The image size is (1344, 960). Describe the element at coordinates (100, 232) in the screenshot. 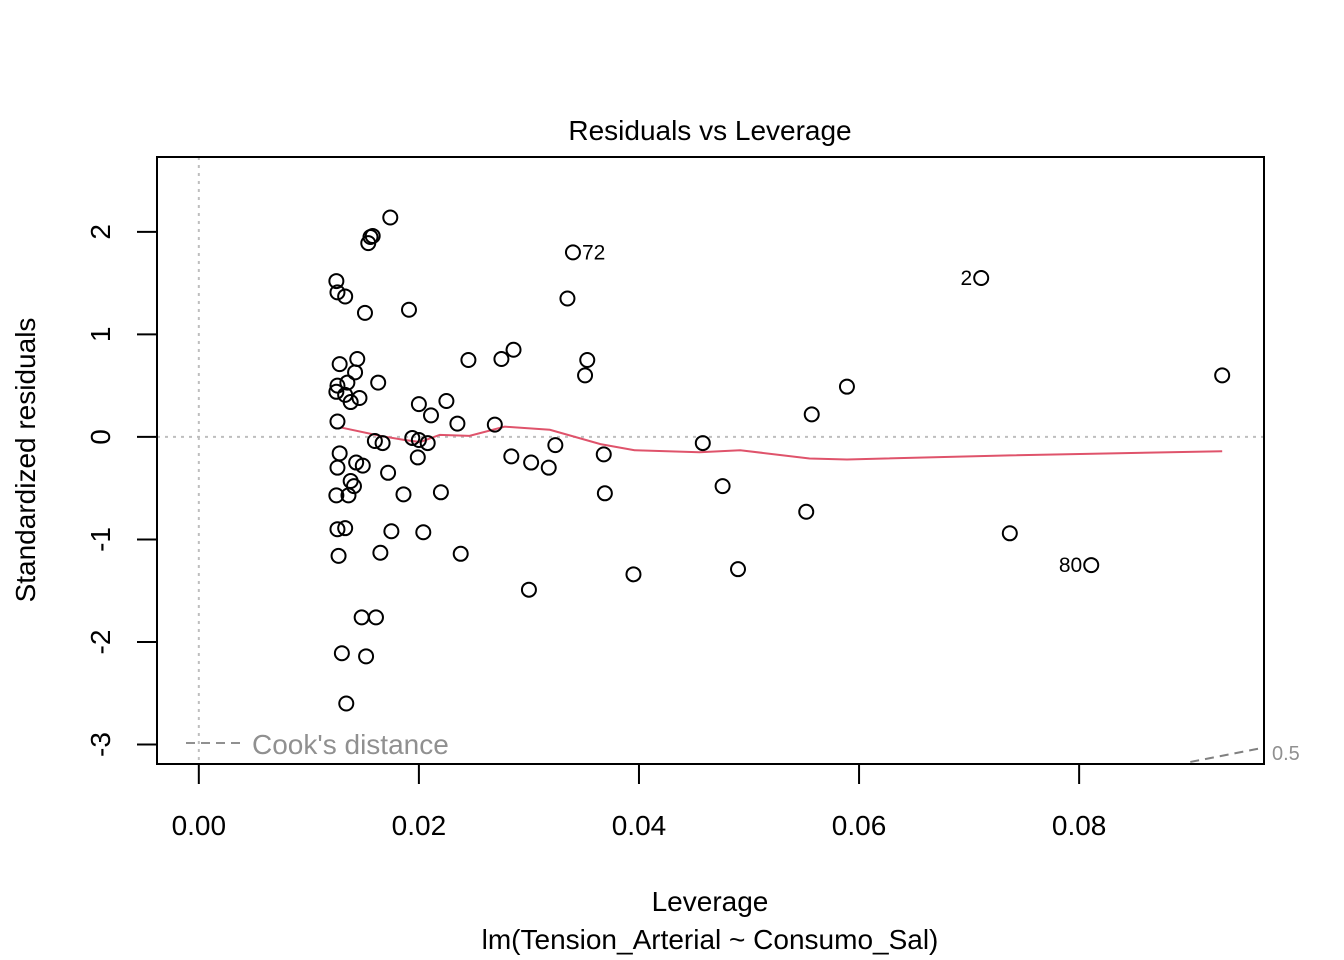

I see `y-tick-label: 2` at that location.